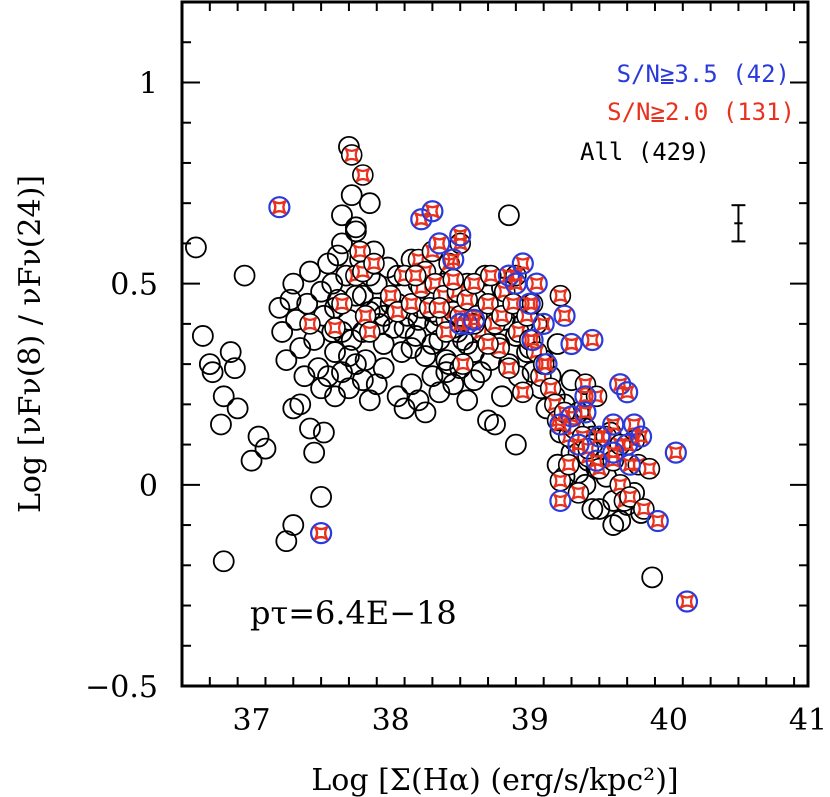  What do you see at coordinates (669, 720) in the screenshot?
I see `x-tick-label: 40` at bounding box center [669, 720].